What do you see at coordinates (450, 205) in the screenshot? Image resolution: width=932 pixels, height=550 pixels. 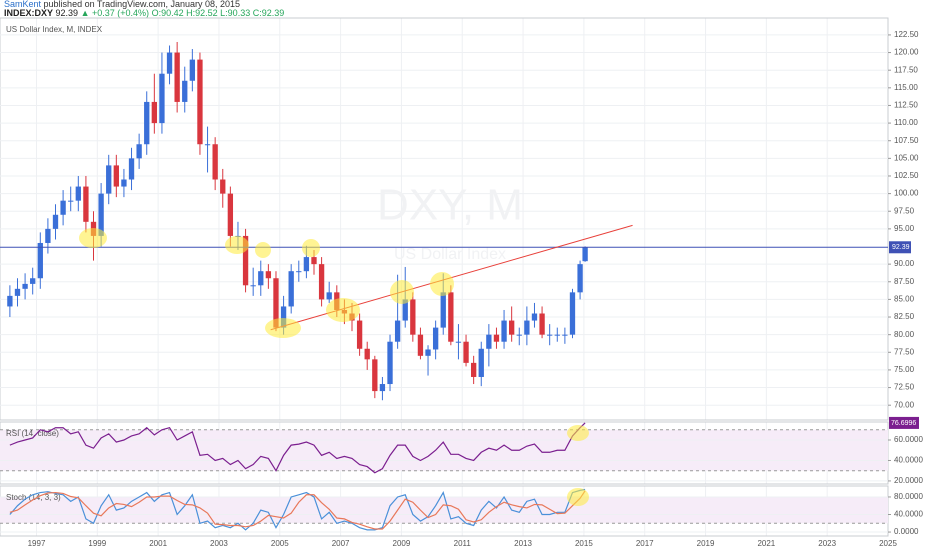 I see `watermark: DXY, M` at bounding box center [450, 205].